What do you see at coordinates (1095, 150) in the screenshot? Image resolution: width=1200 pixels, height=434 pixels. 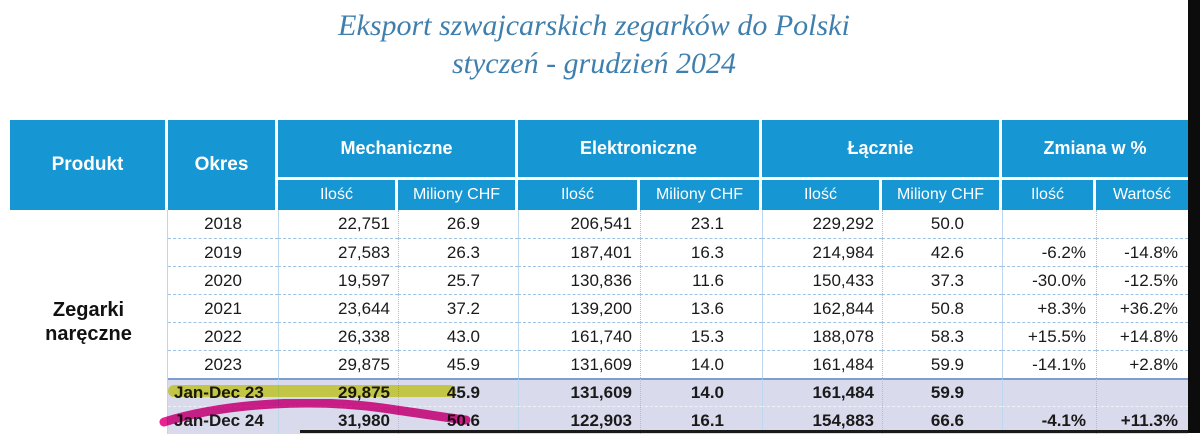 I see `header-group-zmiana: Zmiana w %` at bounding box center [1095, 150].